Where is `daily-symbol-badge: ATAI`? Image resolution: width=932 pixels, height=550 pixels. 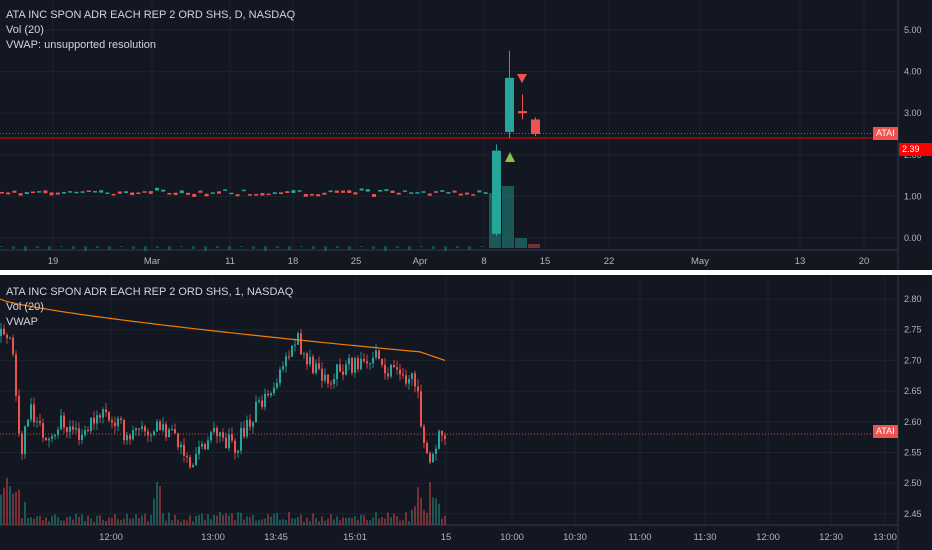 daily-symbol-badge: ATAI is located at coordinates (885, 133).